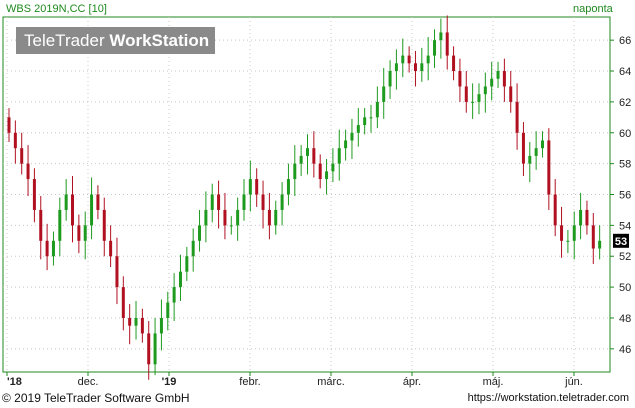  Describe the element at coordinates (67, 40) in the screenshot. I see `watermark-text-1: TeleTrader` at that location.